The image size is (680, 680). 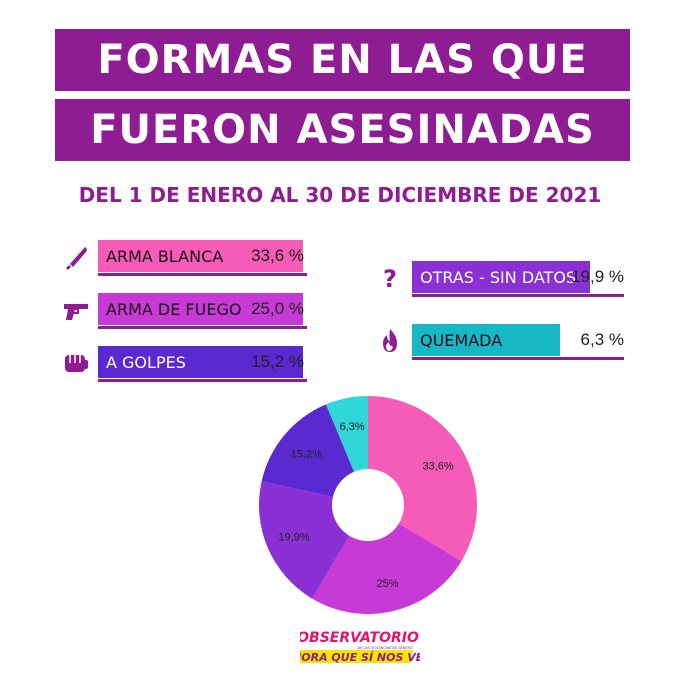 I want to click on legend-item-a-golpes: A GOLPES 15,2 %, so click(x=184, y=364).